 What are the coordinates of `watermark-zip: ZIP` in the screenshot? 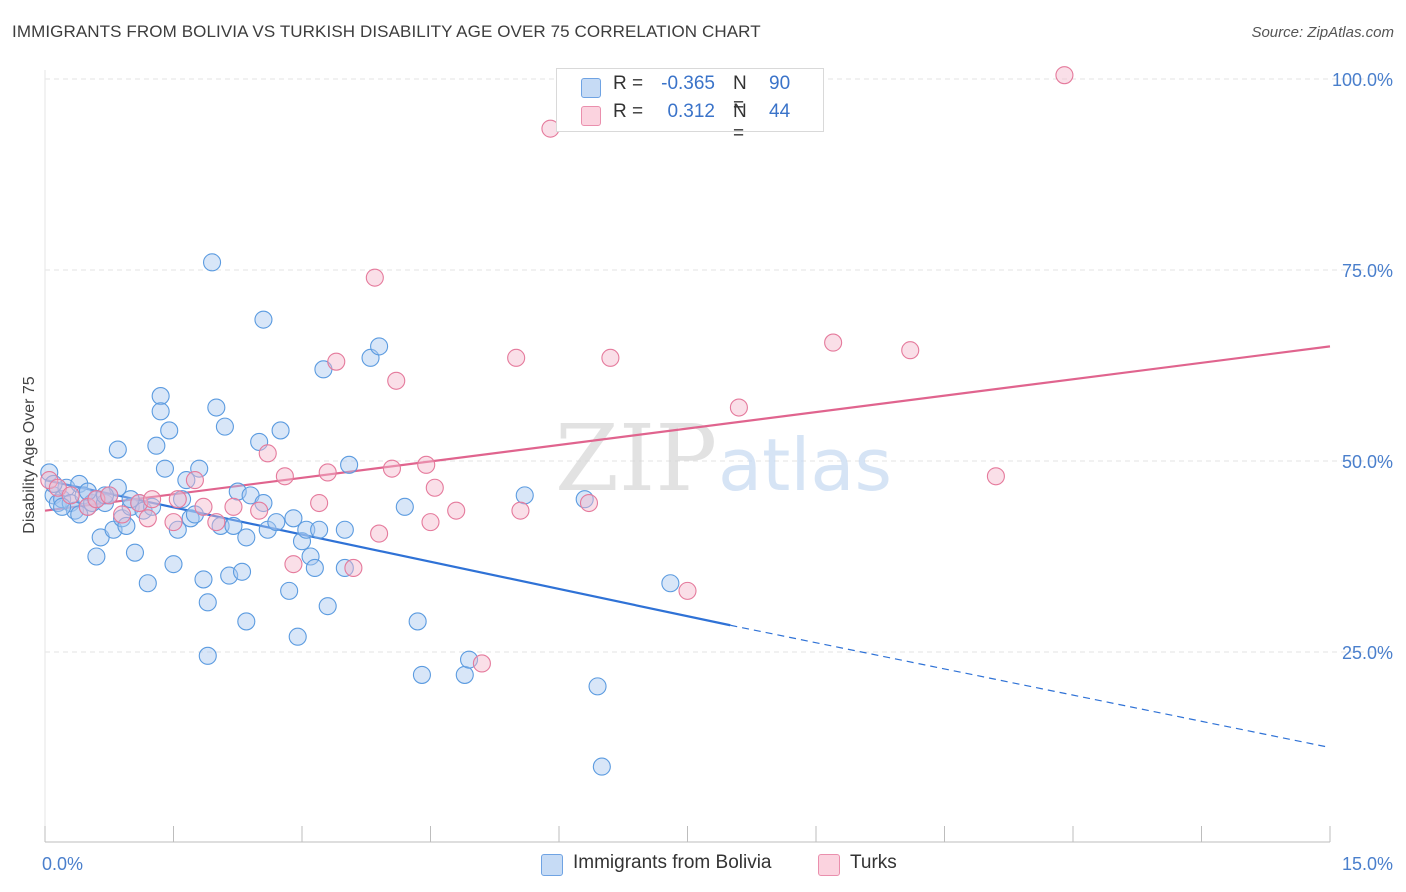 It's located at (636, 458).